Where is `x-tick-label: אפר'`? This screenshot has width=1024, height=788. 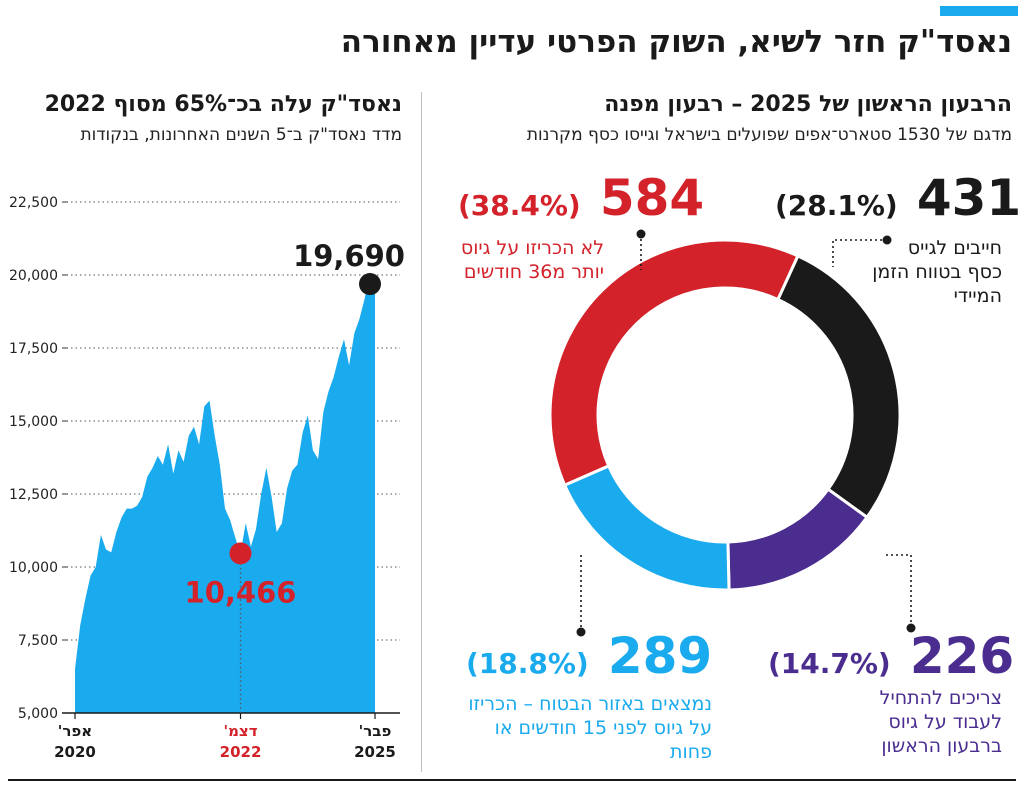
x-tick-label: אפר' is located at coordinates (75, 731).